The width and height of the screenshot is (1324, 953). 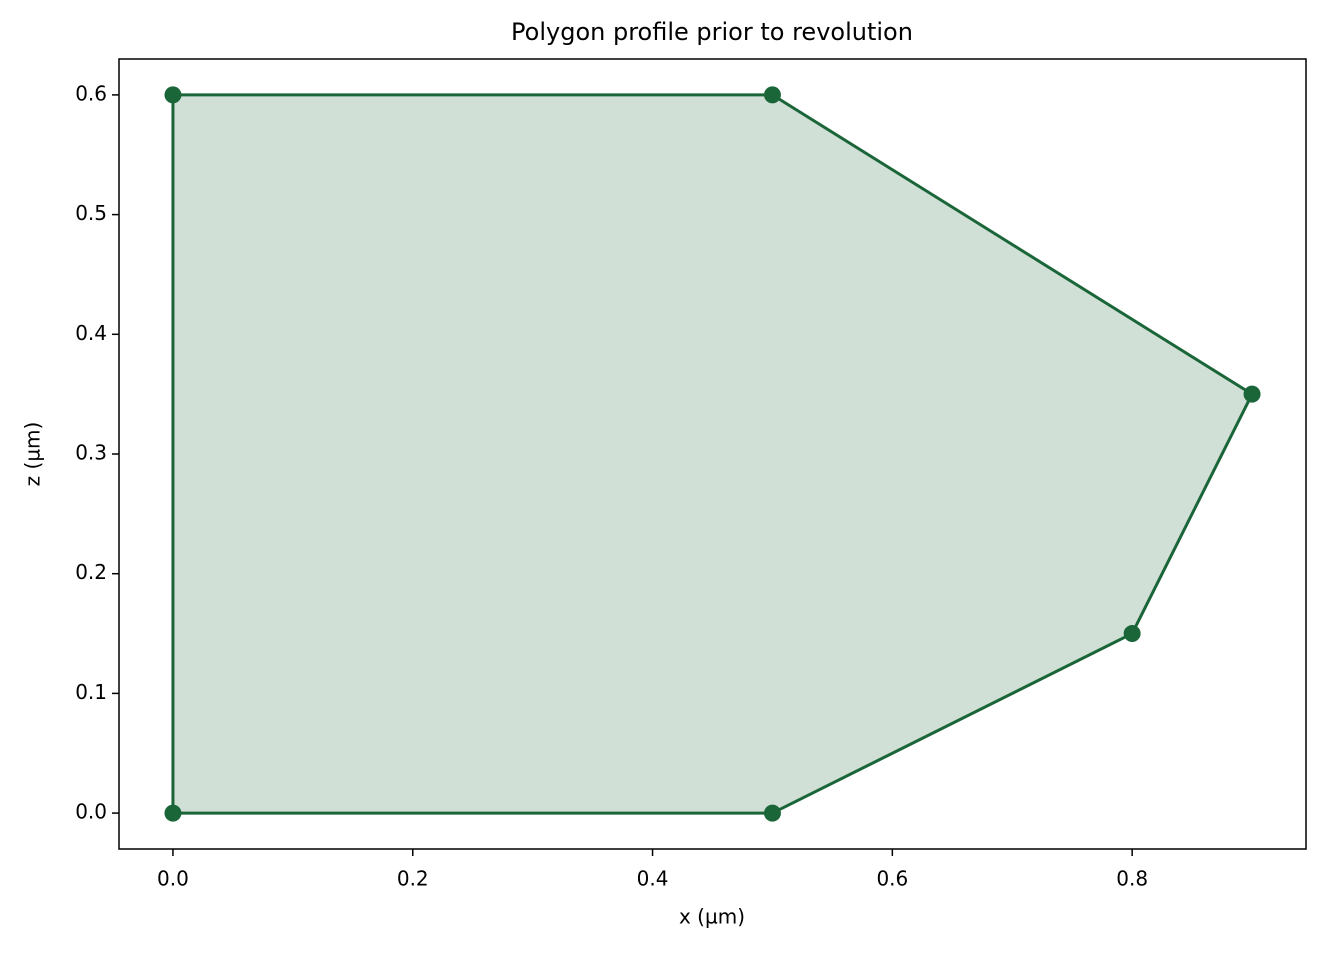 What do you see at coordinates (91, 572) in the screenshot?
I see `y-tick-label: 0.2` at bounding box center [91, 572].